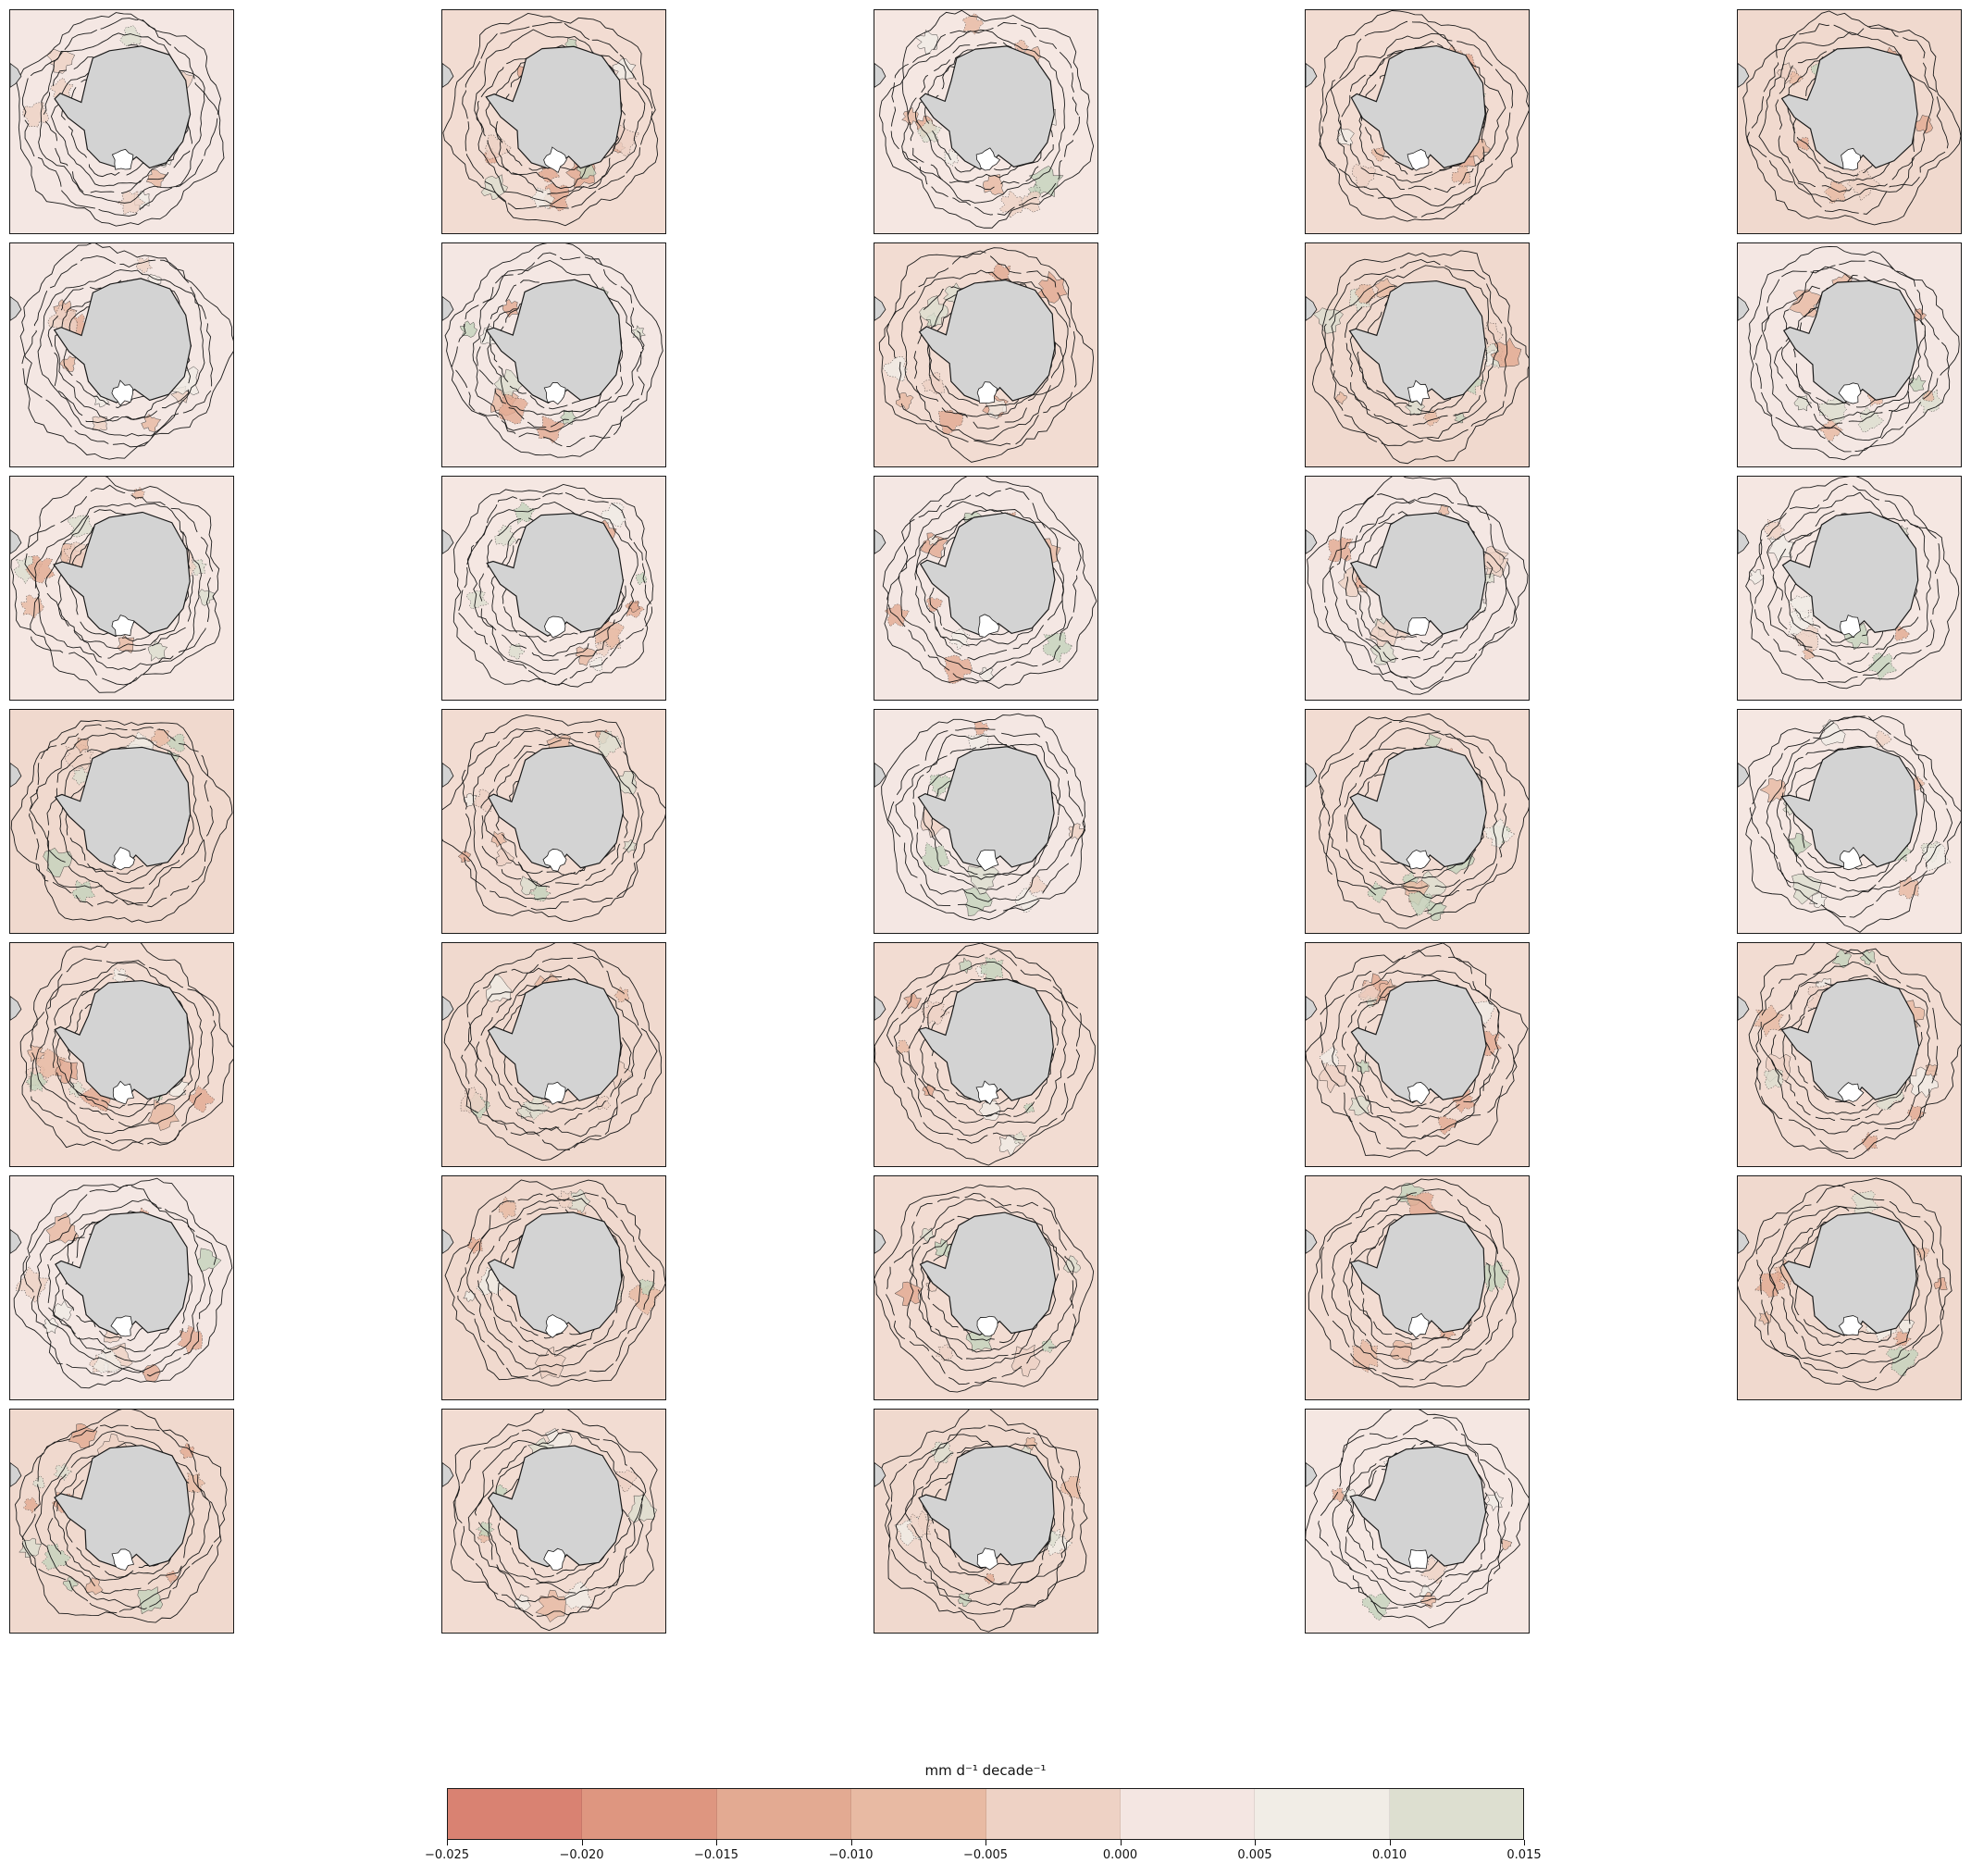 The height and width of the screenshot is (1876, 1971). Describe the element at coordinates (1524, 1855) in the screenshot. I see `colorbar-tick-label: 0.015` at that location.